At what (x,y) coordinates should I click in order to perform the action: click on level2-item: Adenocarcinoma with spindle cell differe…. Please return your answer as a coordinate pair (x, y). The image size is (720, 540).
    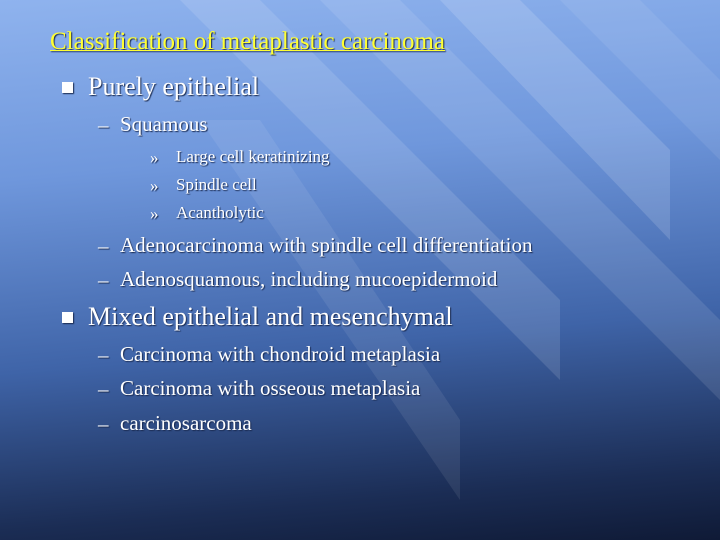
    Looking at the image, I should click on (326, 244).